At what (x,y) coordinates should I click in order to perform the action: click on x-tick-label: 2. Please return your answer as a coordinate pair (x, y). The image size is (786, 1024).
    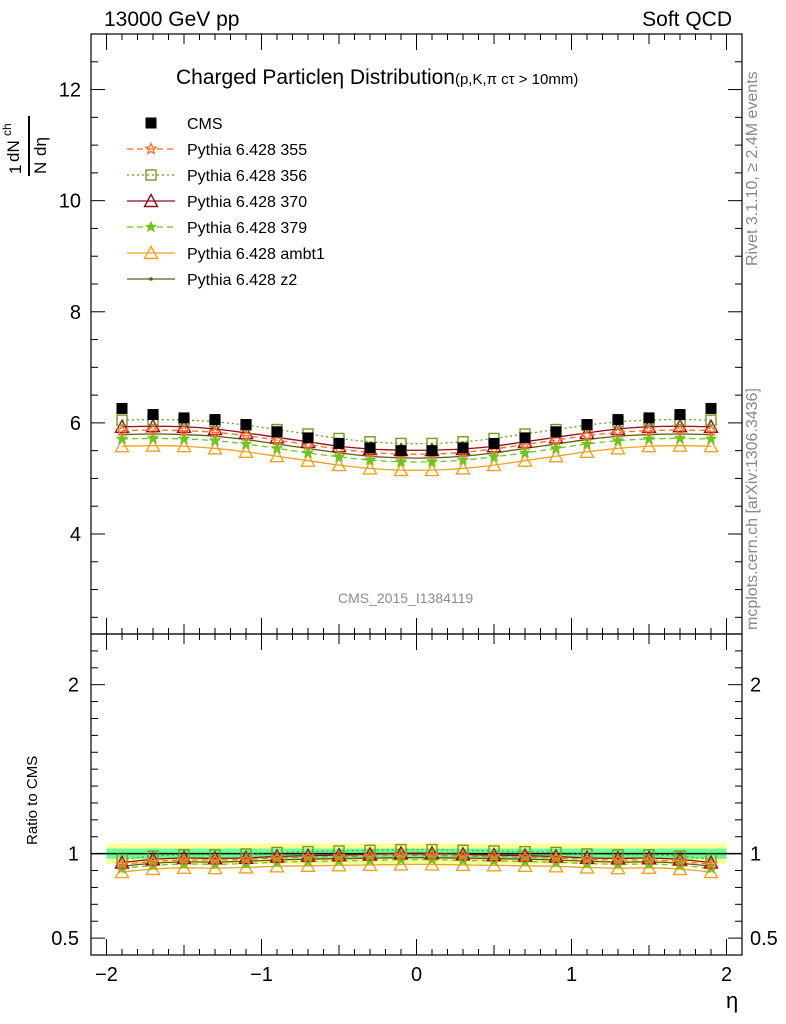
    Looking at the image, I should click on (726, 975).